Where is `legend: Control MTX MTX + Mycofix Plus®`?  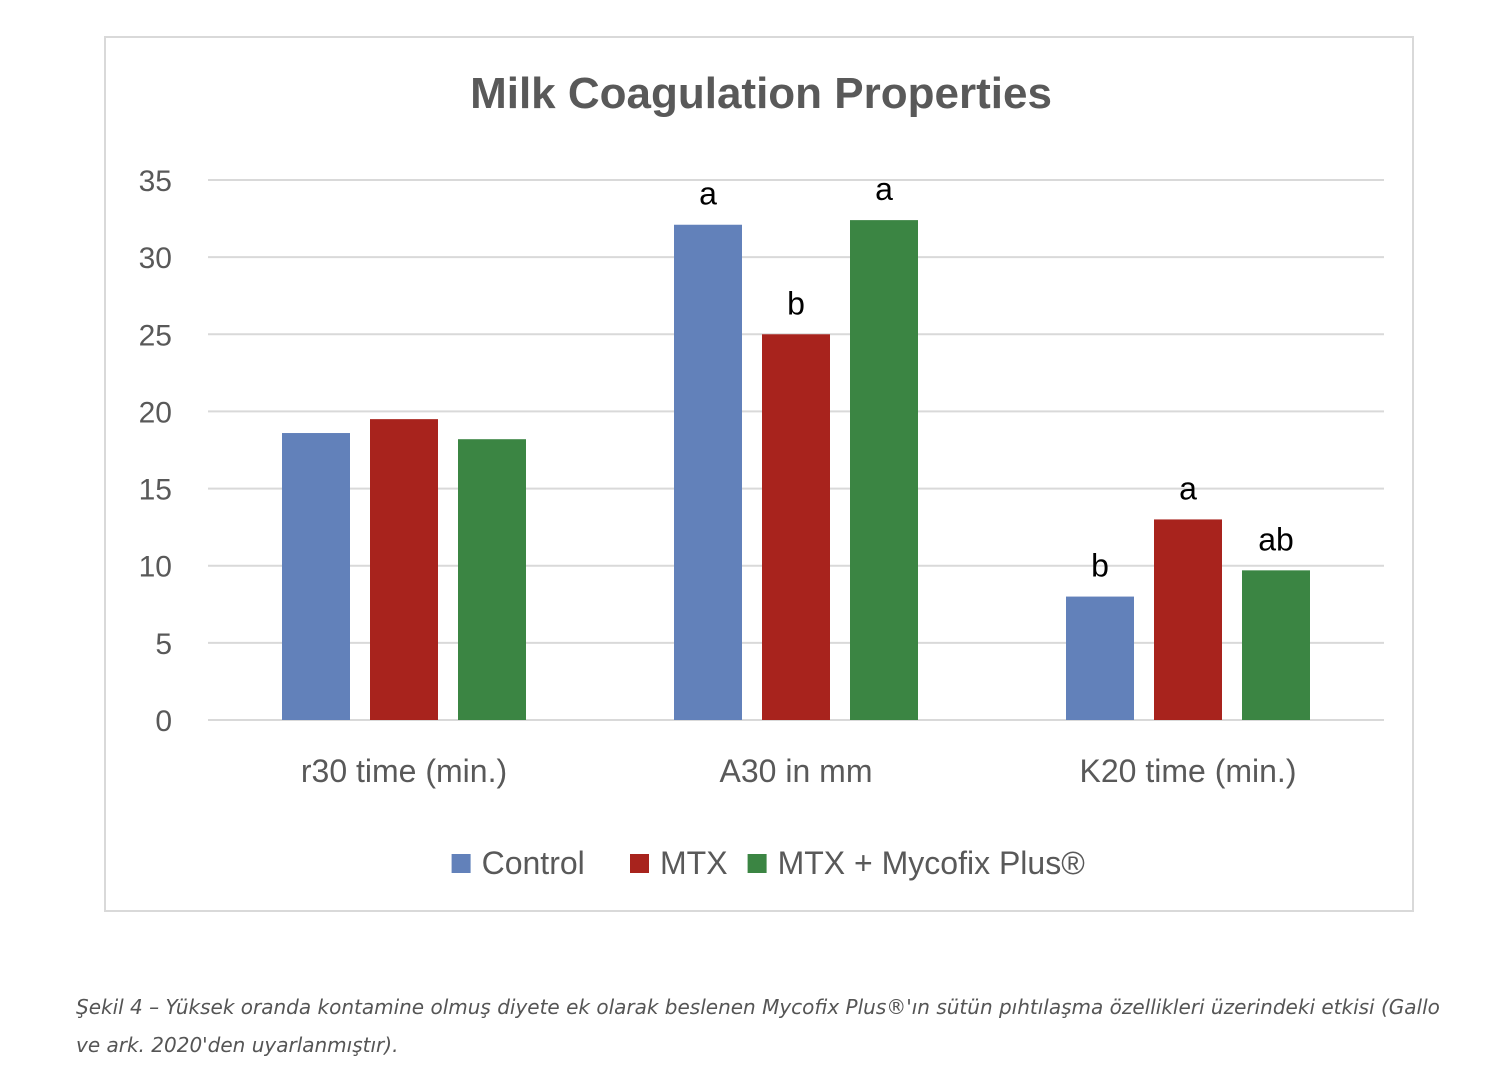
legend: Control MTX MTX + Mycofix Plus® is located at coordinates (768, 863).